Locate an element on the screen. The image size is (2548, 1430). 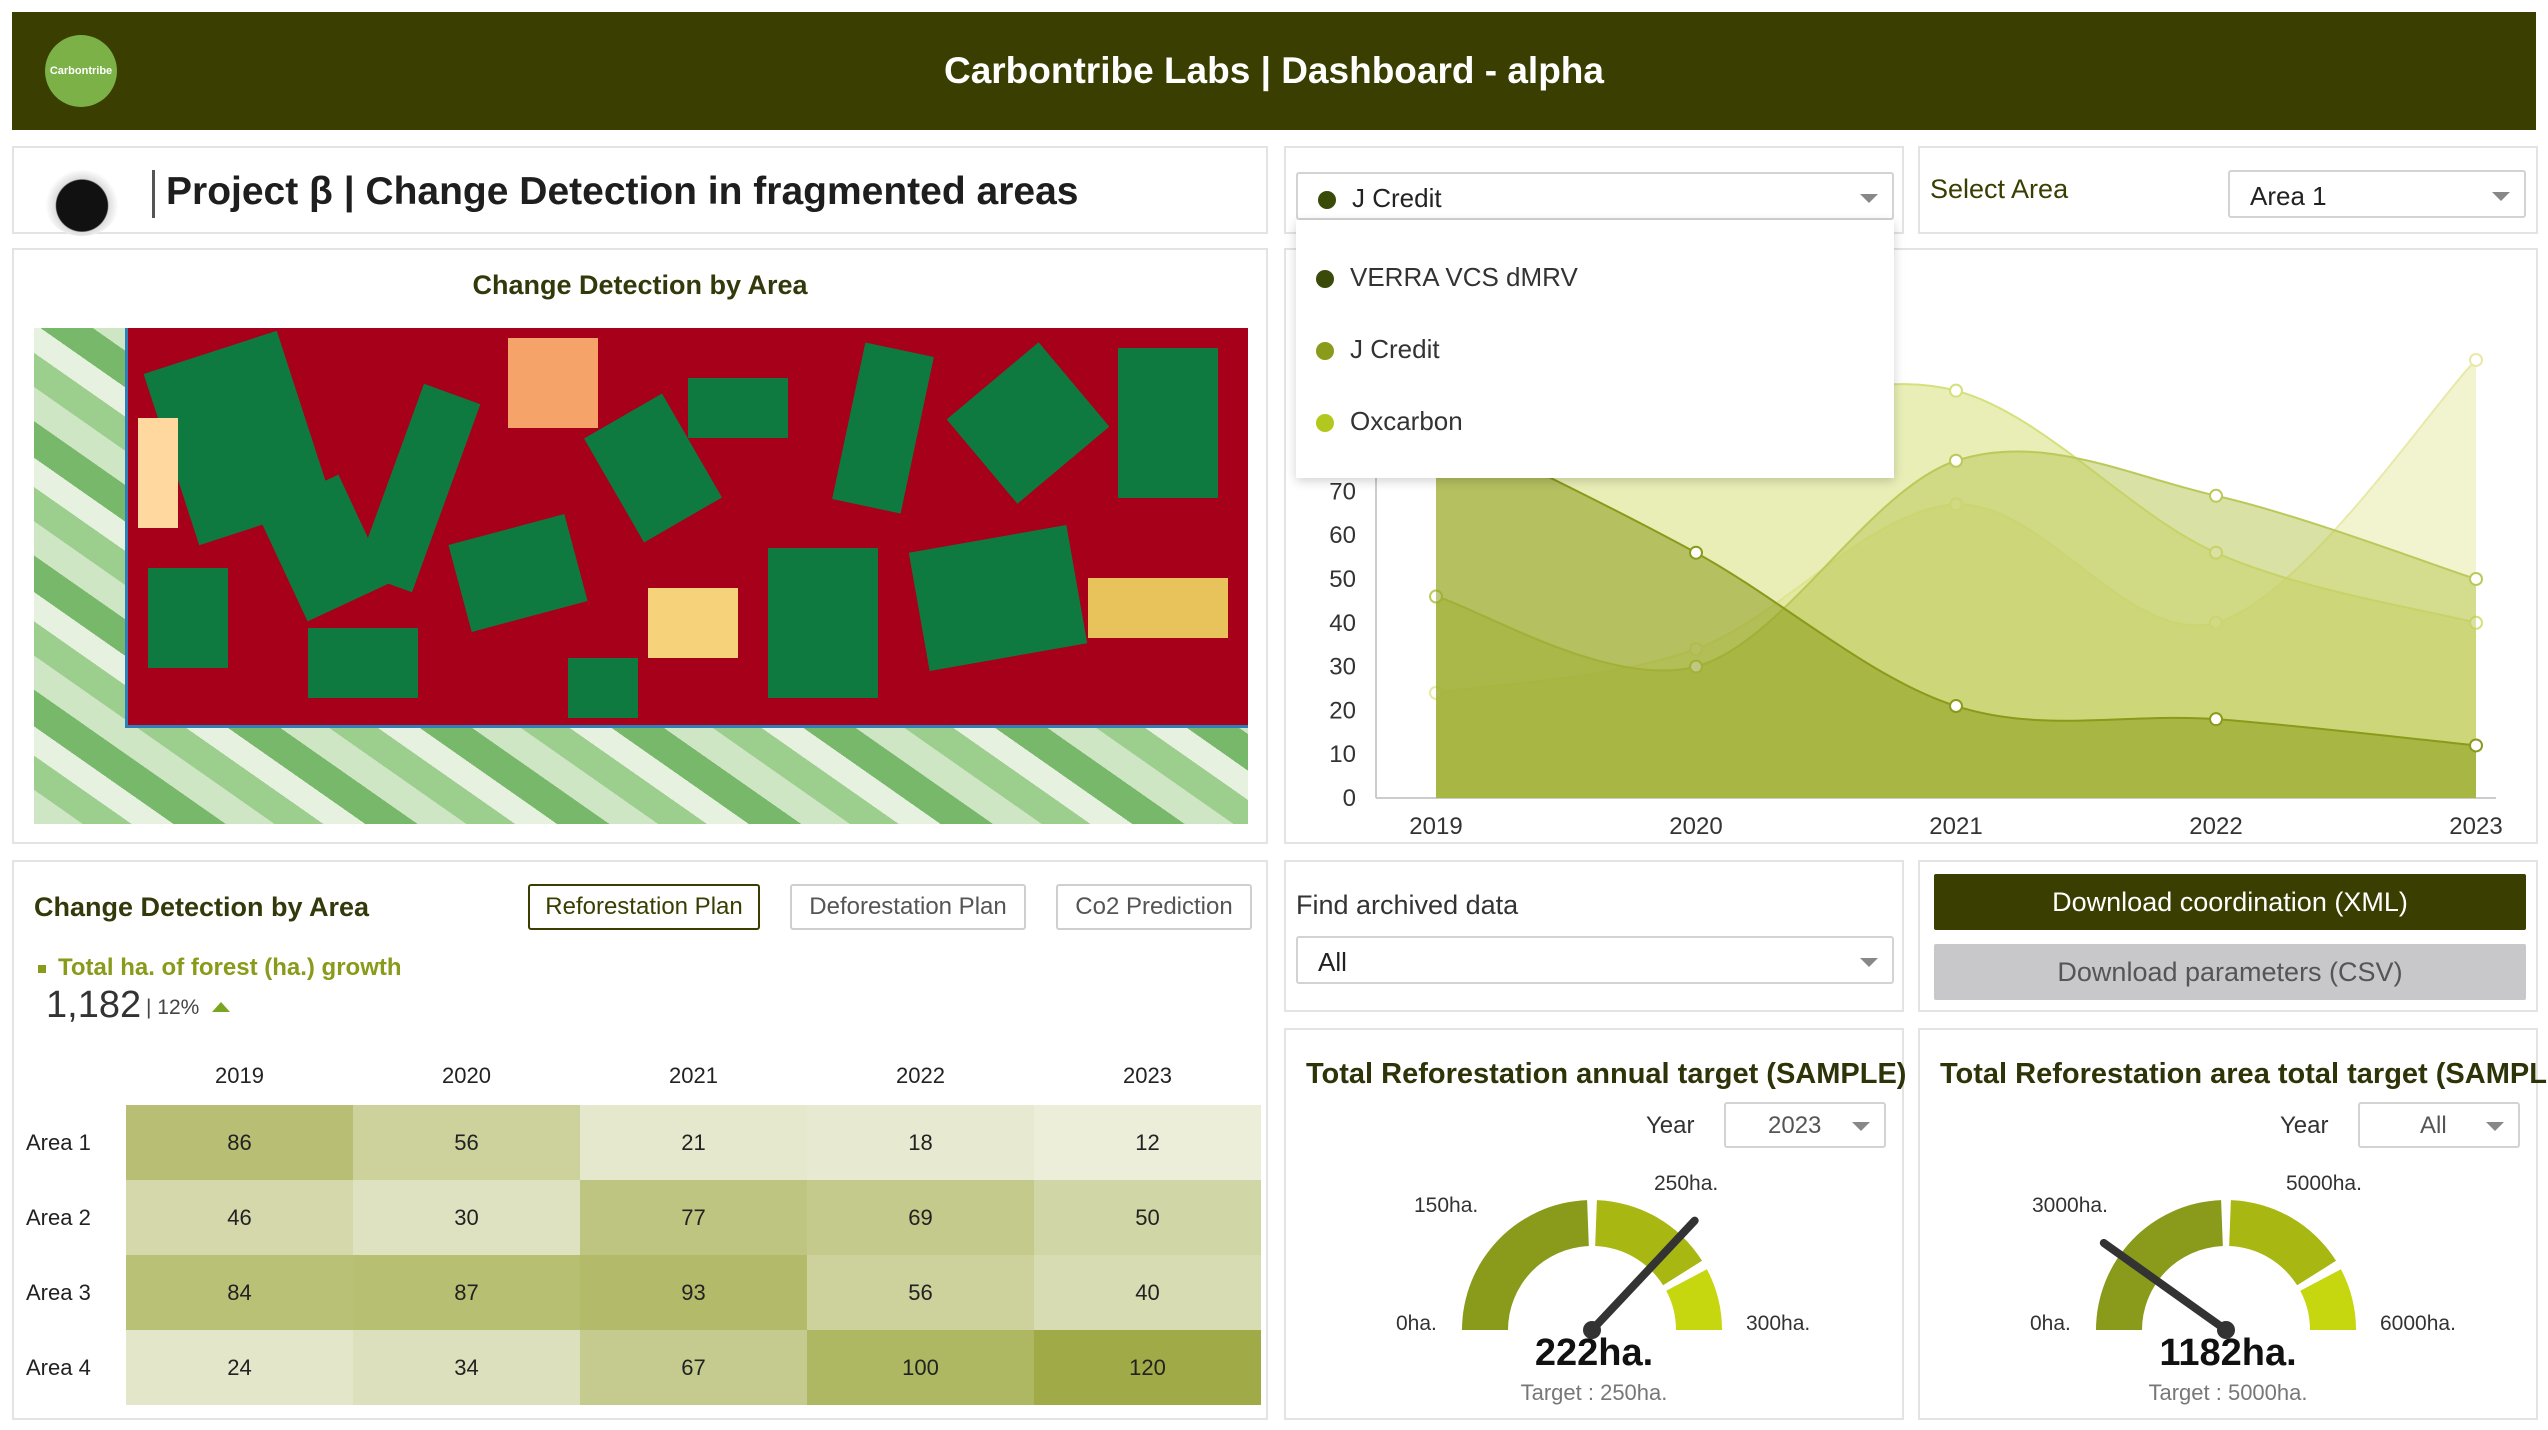
gauge-hub is located at coordinates (1592, 1330).